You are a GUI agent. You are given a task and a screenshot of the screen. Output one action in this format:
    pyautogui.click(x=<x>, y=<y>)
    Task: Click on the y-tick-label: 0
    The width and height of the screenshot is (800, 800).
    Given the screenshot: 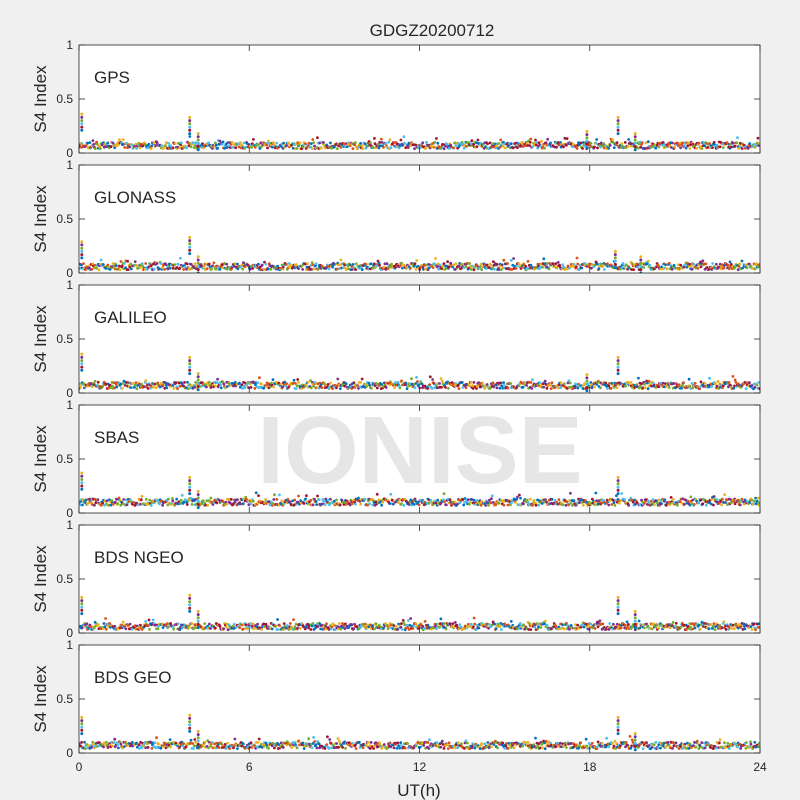 What is the action you would take?
    pyautogui.click(x=69, y=273)
    